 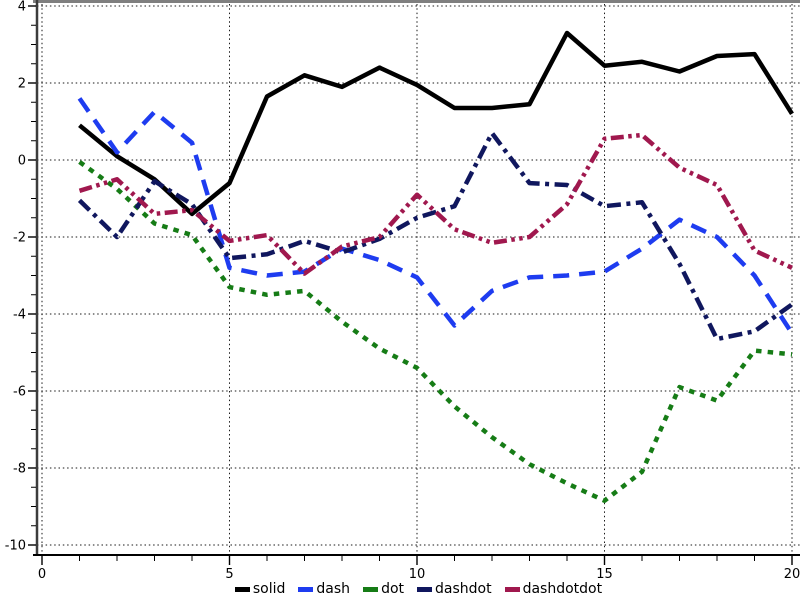 What do you see at coordinates (42, 574) in the screenshot?
I see `x-tick-label: 0` at bounding box center [42, 574].